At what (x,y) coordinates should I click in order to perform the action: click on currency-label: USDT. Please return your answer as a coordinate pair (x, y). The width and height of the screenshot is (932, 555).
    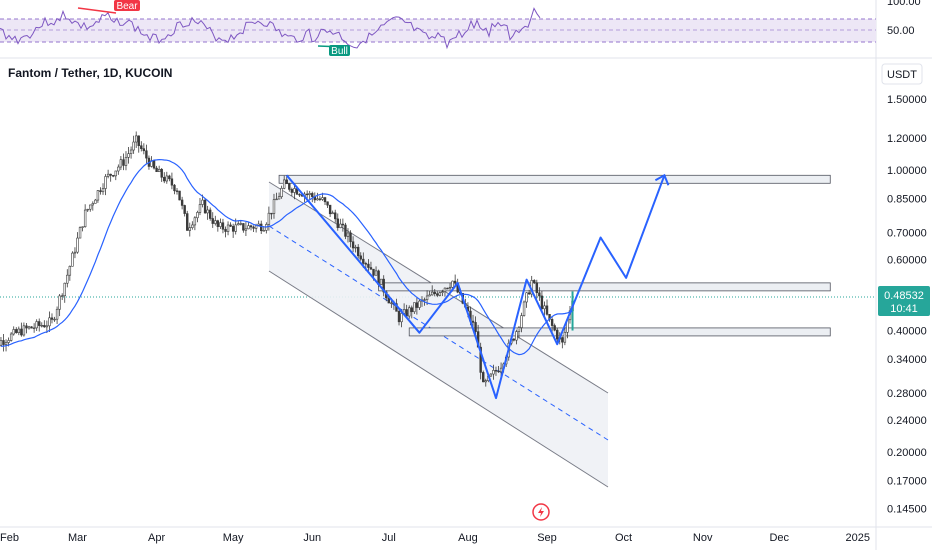
    Looking at the image, I should click on (902, 75).